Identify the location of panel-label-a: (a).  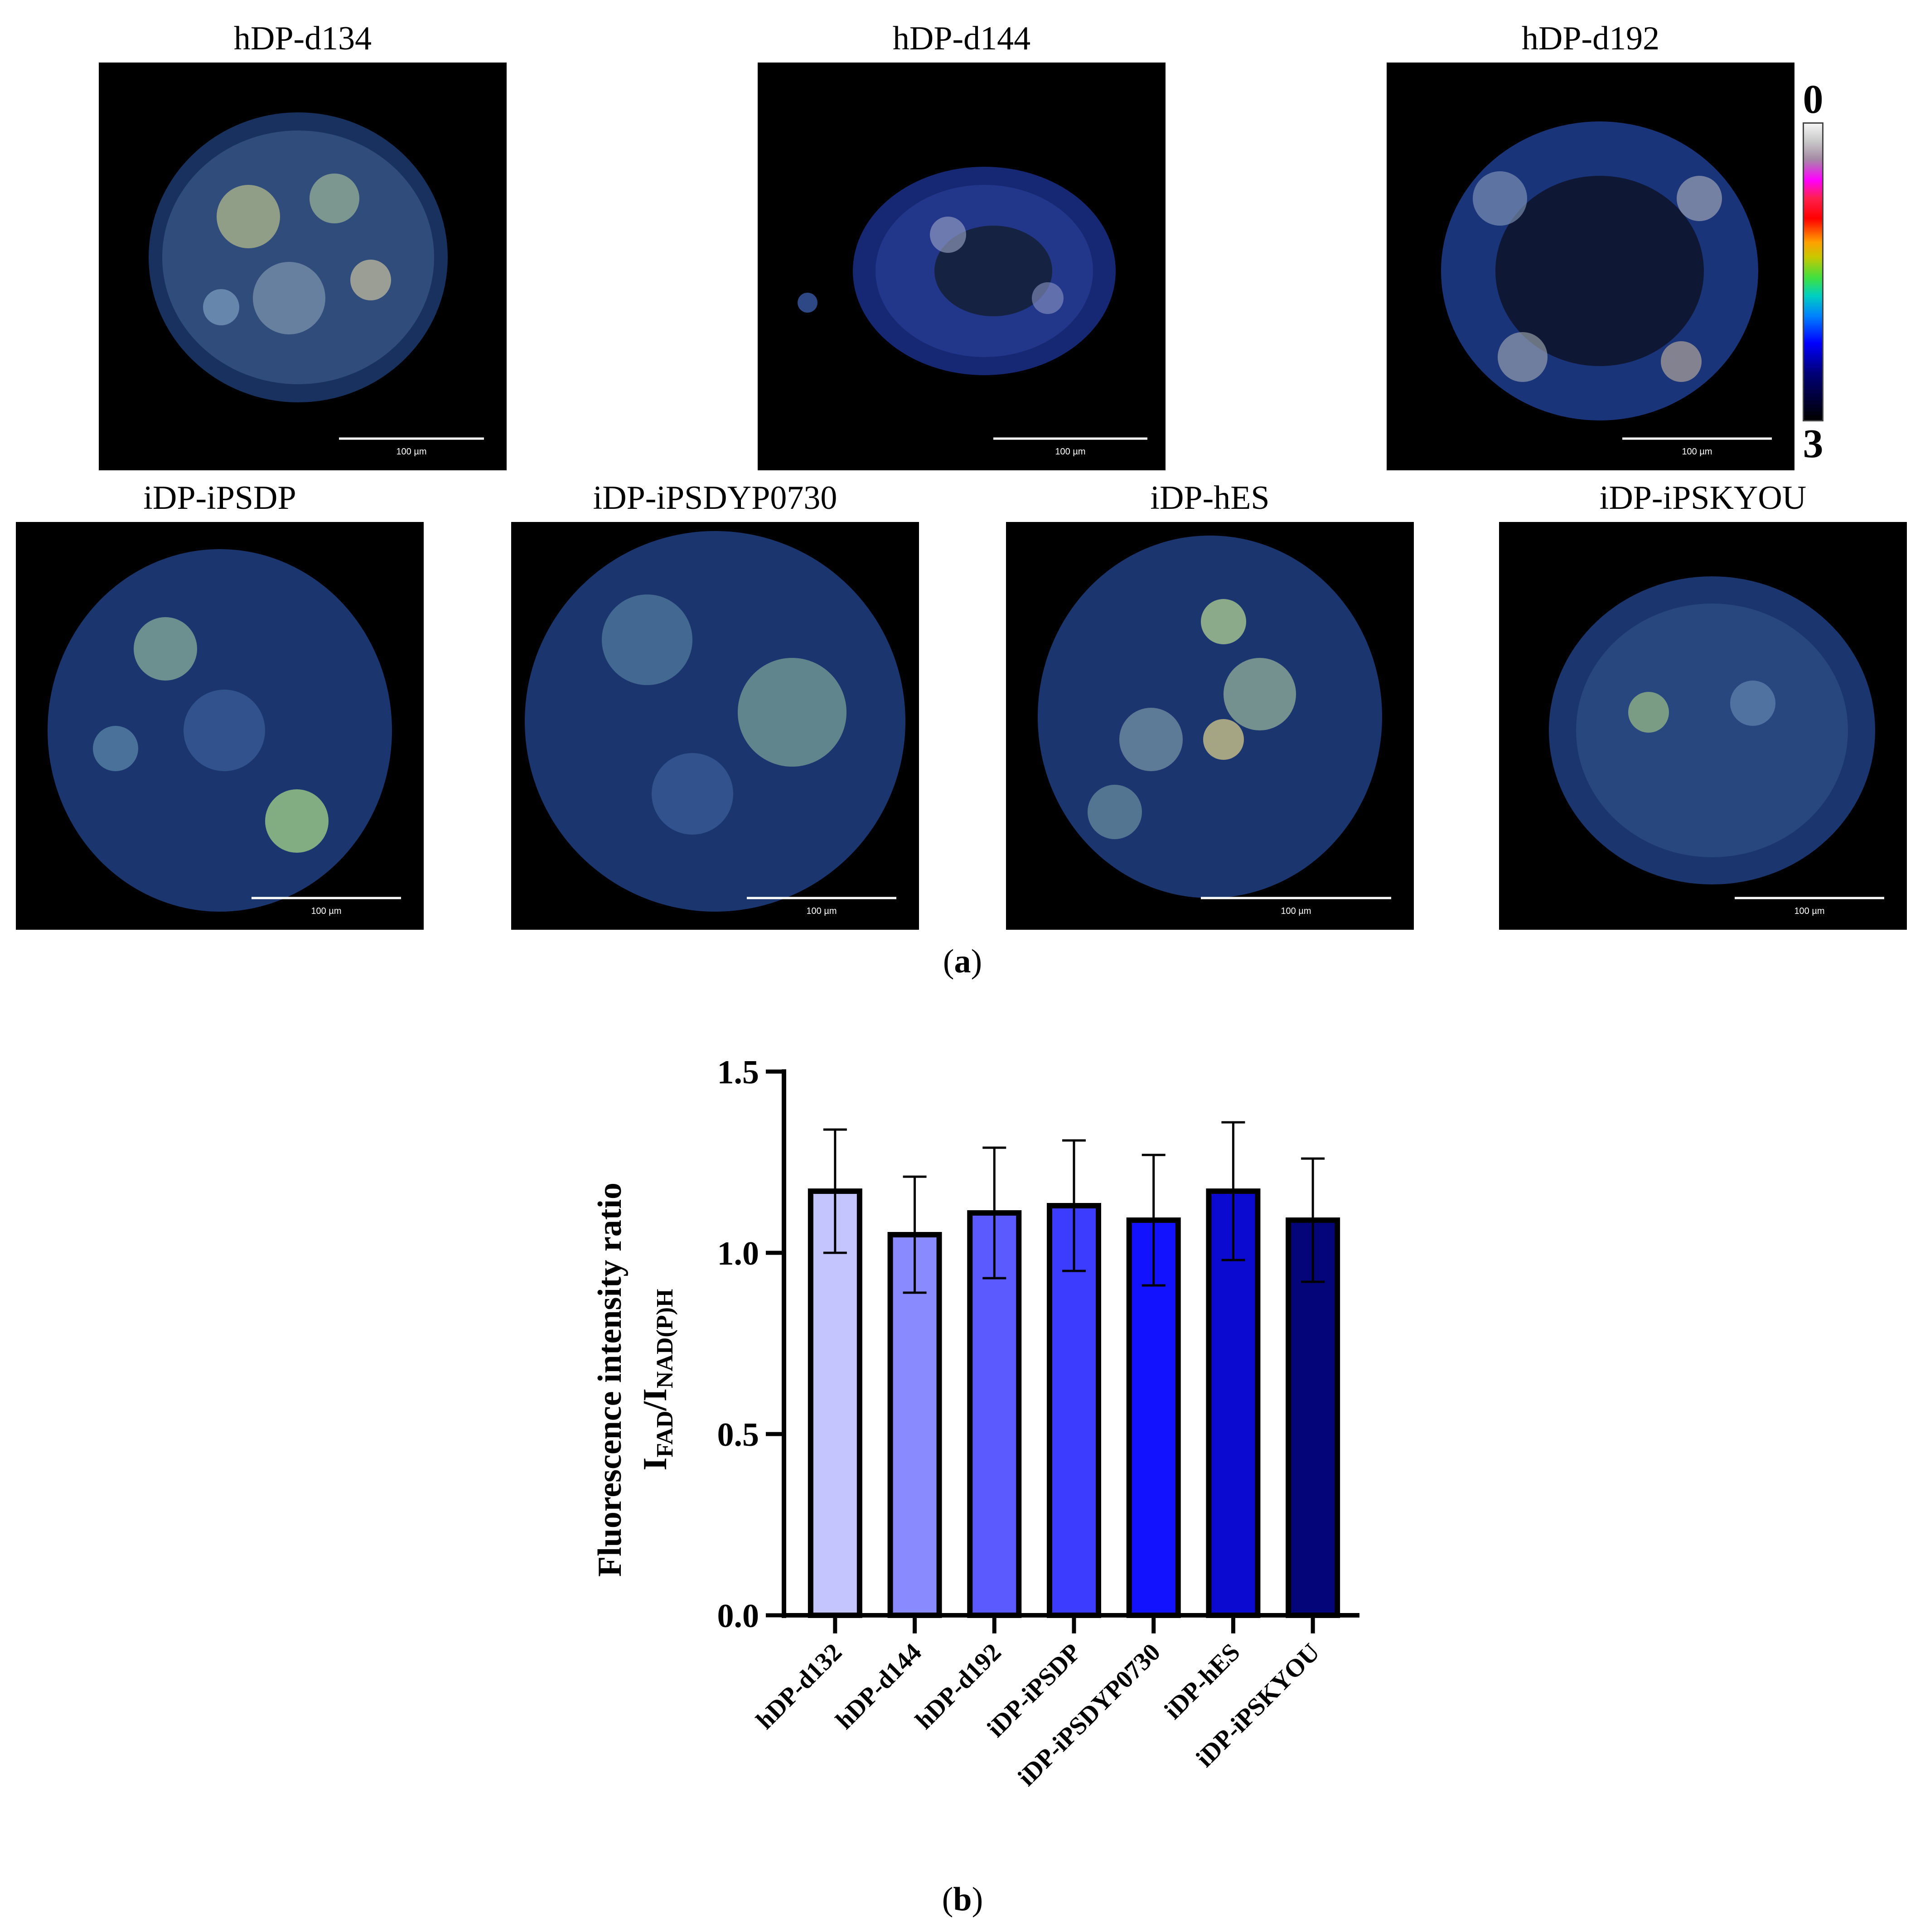
(962, 962).